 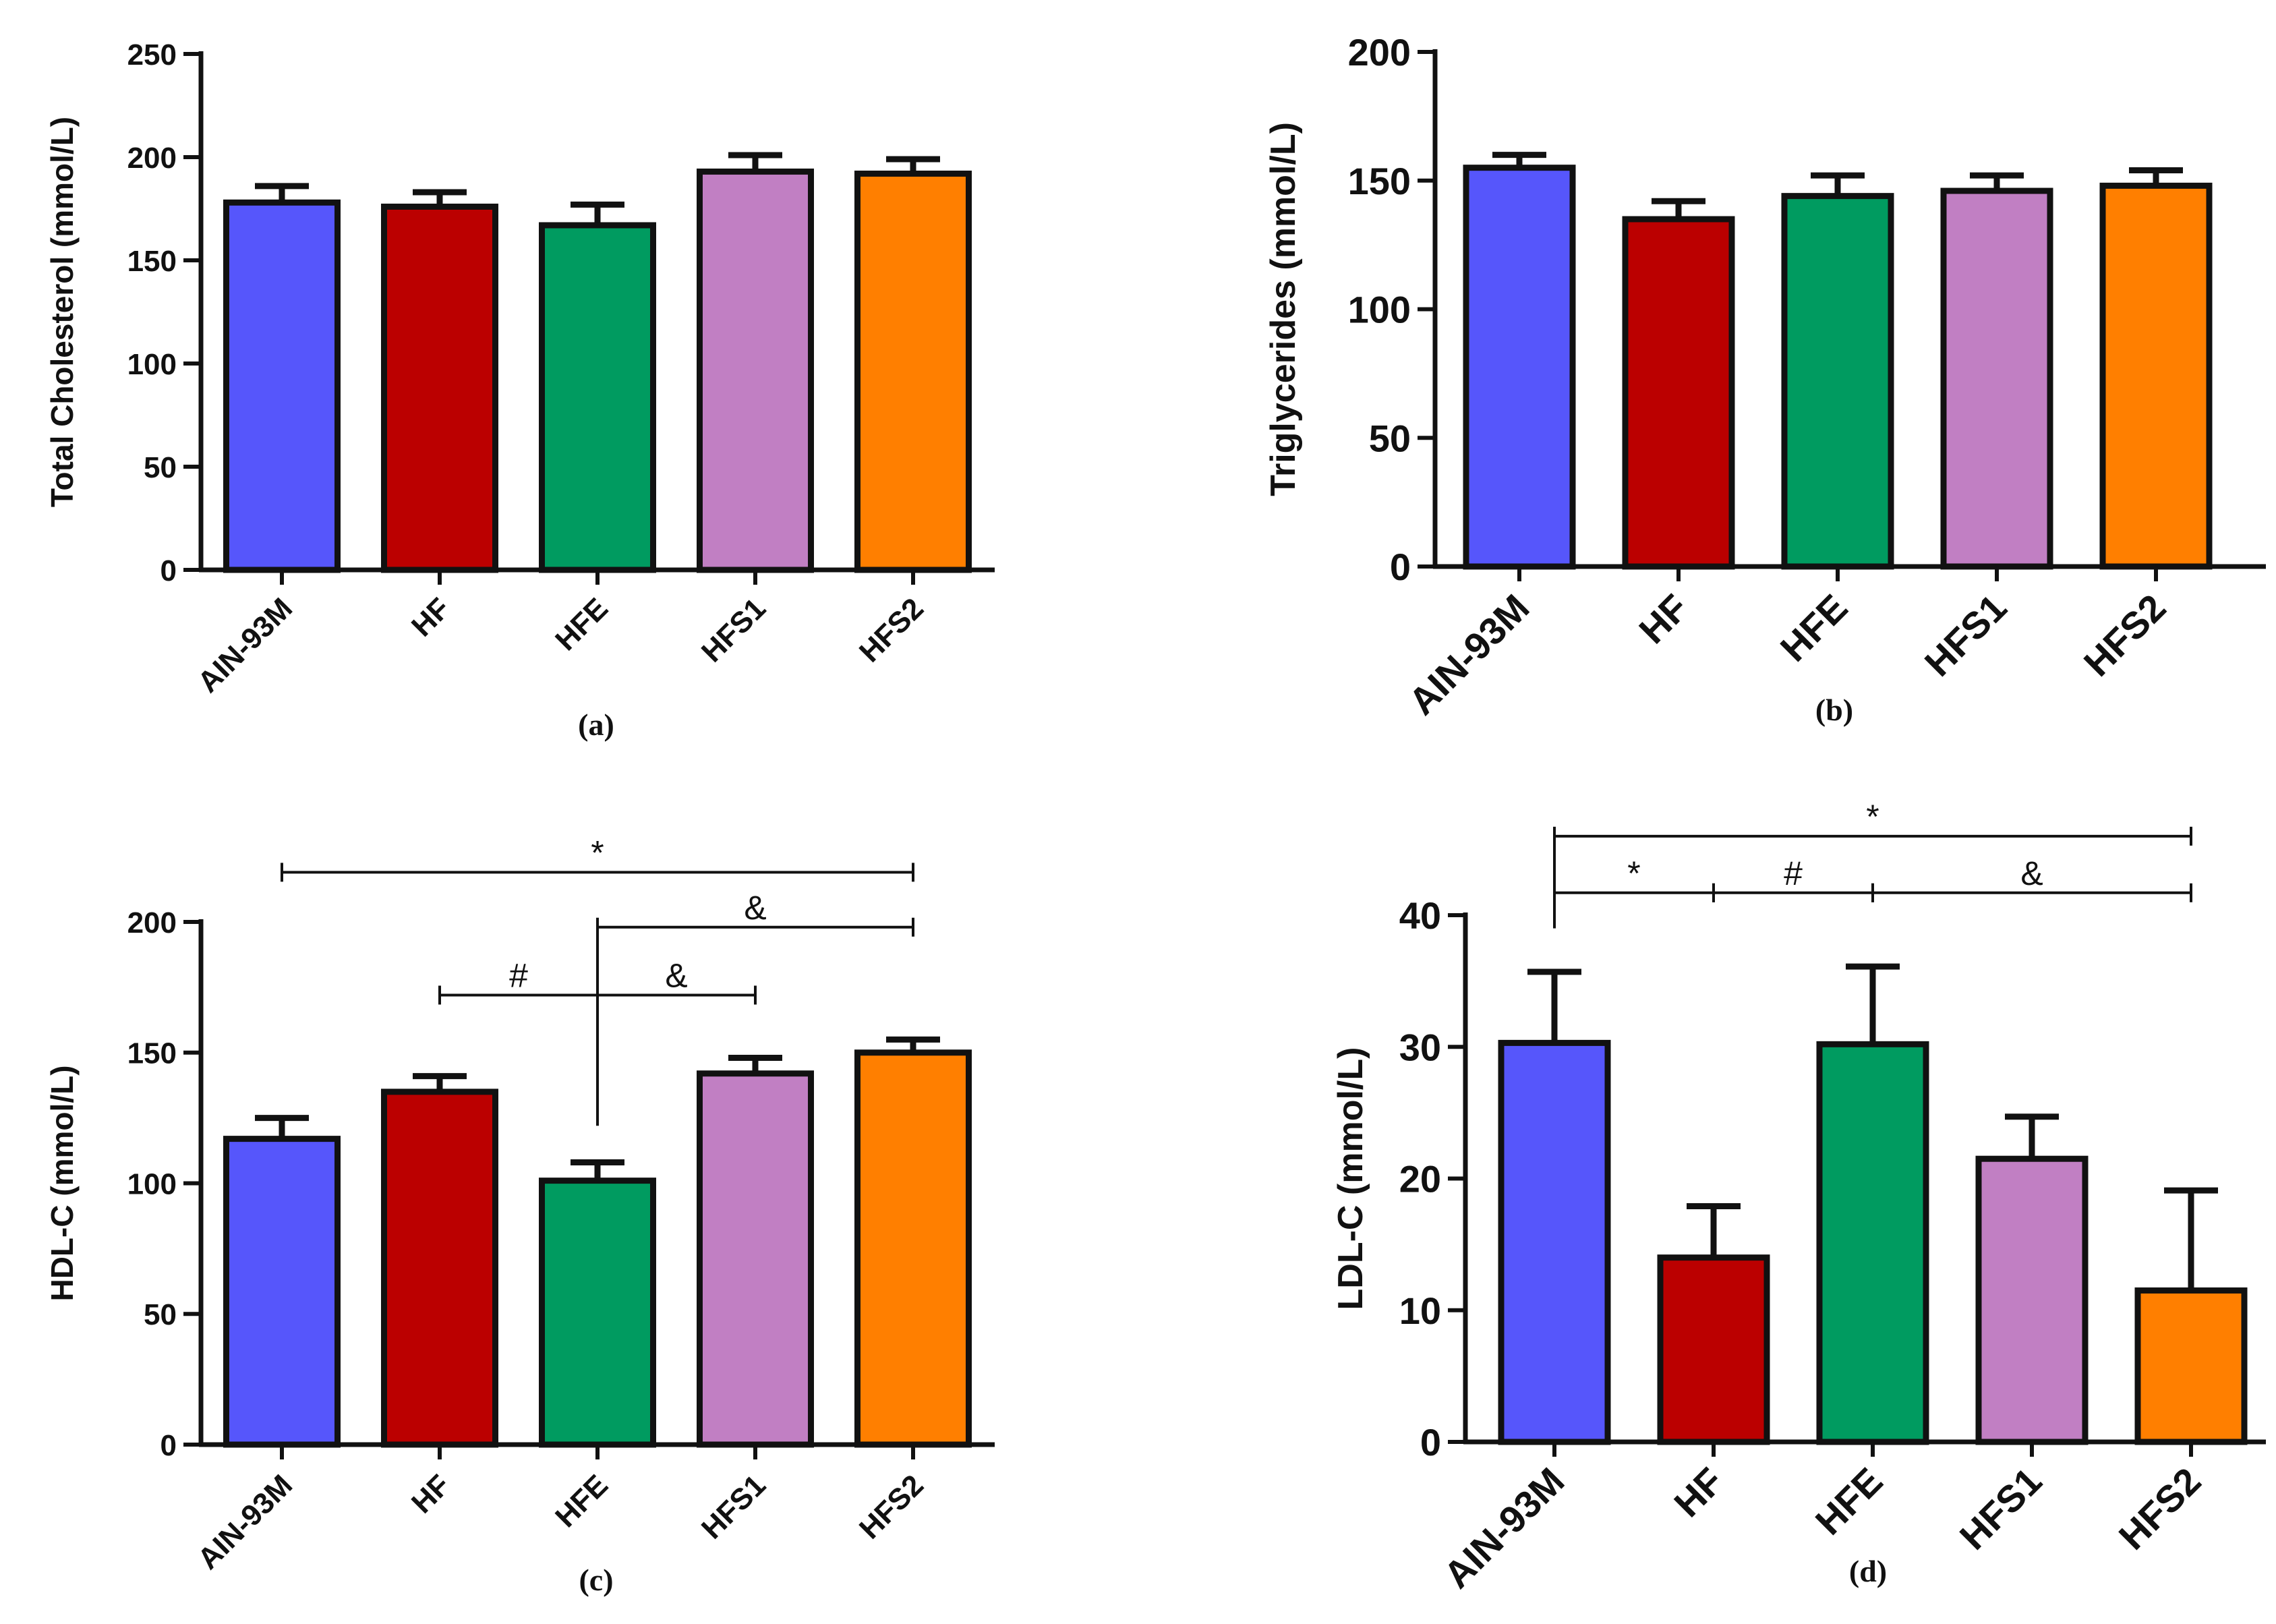 What do you see at coordinates (62, 1183) in the screenshot?
I see `y-axis-title: HDL-C (mmol/L)` at bounding box center [62, 1183].